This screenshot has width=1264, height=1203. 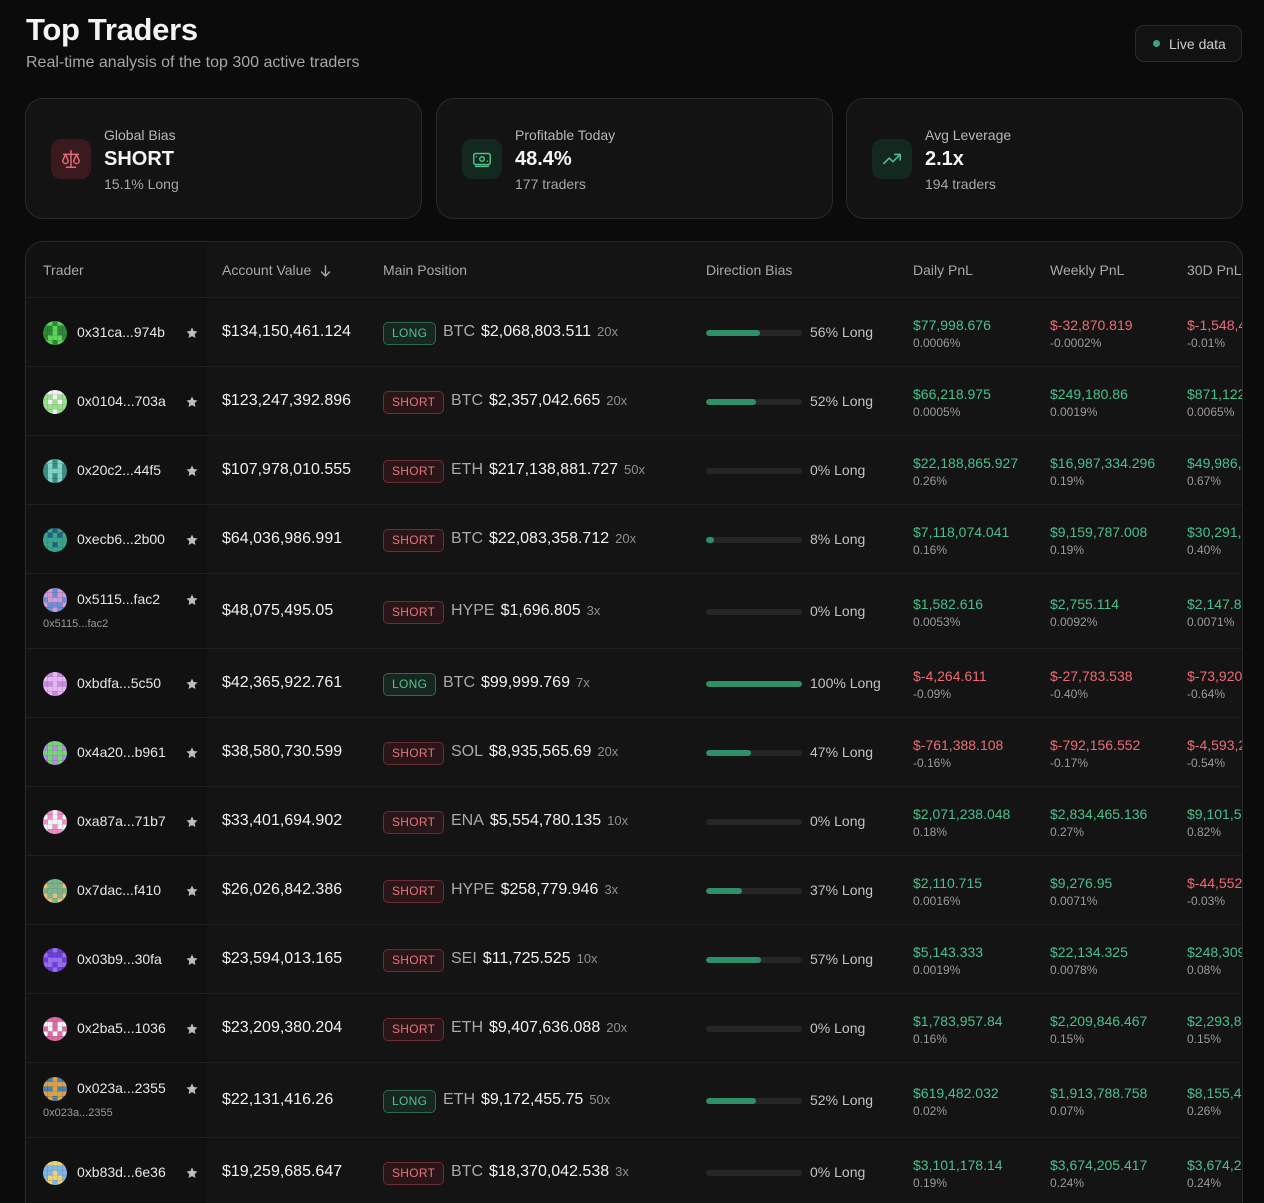 What do you see at coordinates (1067, 1038) in the screenshot?
I see `weekly-pnl-percent: 0.15%` at bounding box center [1067, 1038].